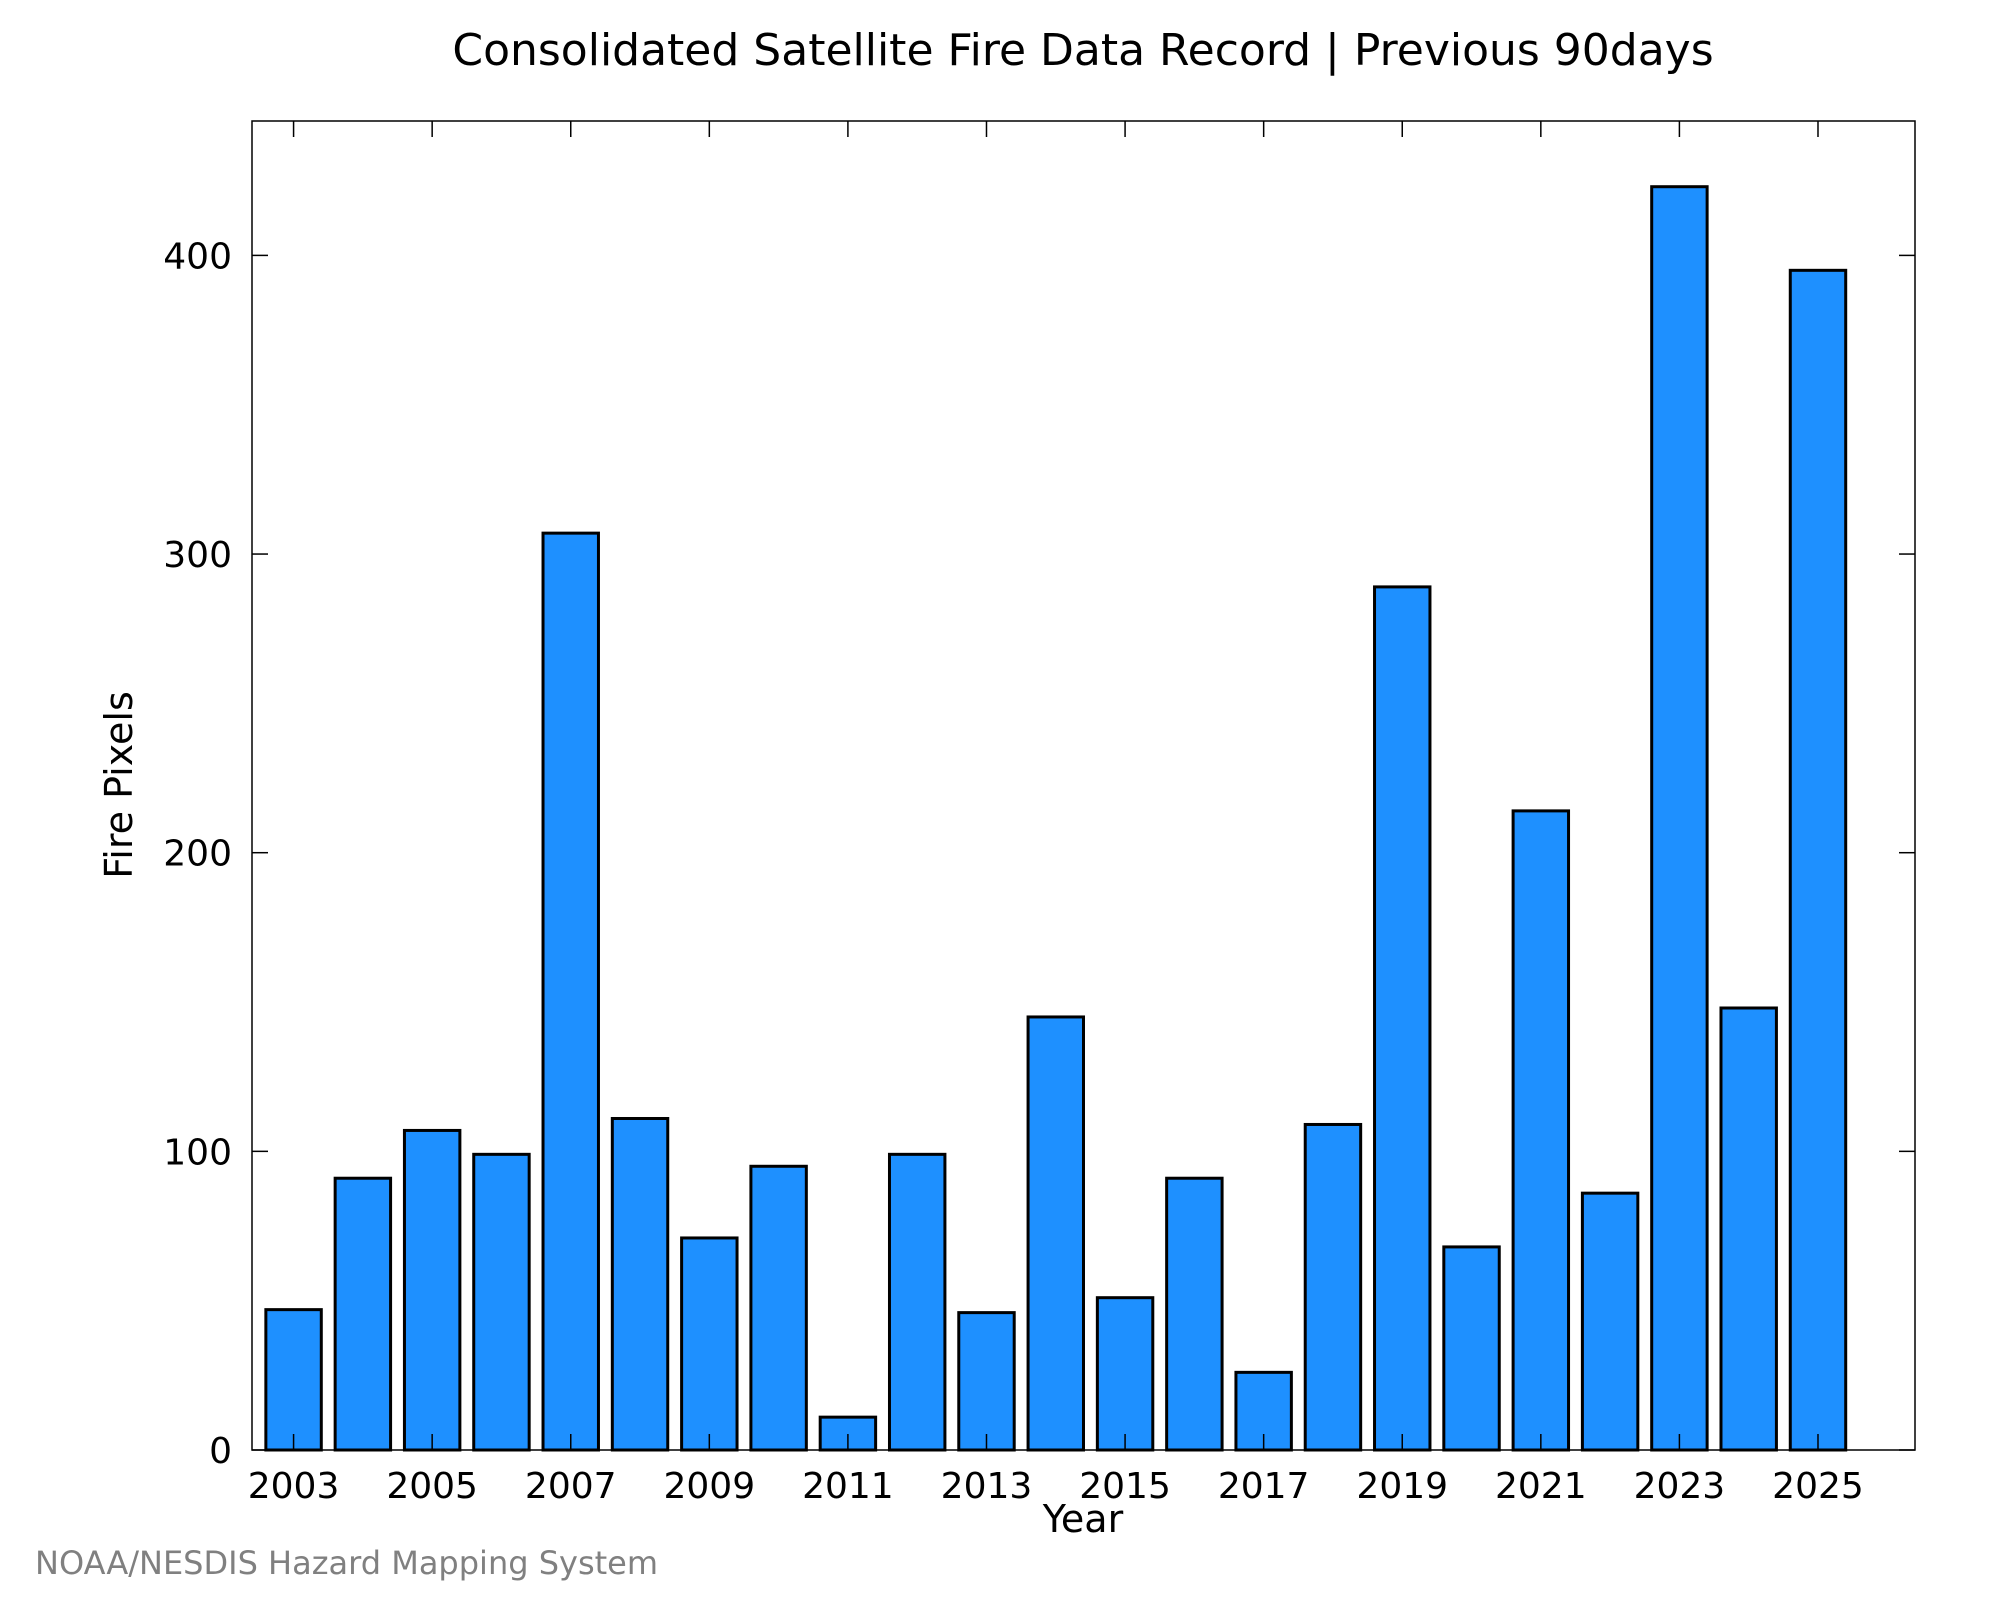  What do you see at coordinates (1264, 1486) in the screenshot?
I see `x-tick-label-2017: 2017` at bounding box center [1264, 1486].